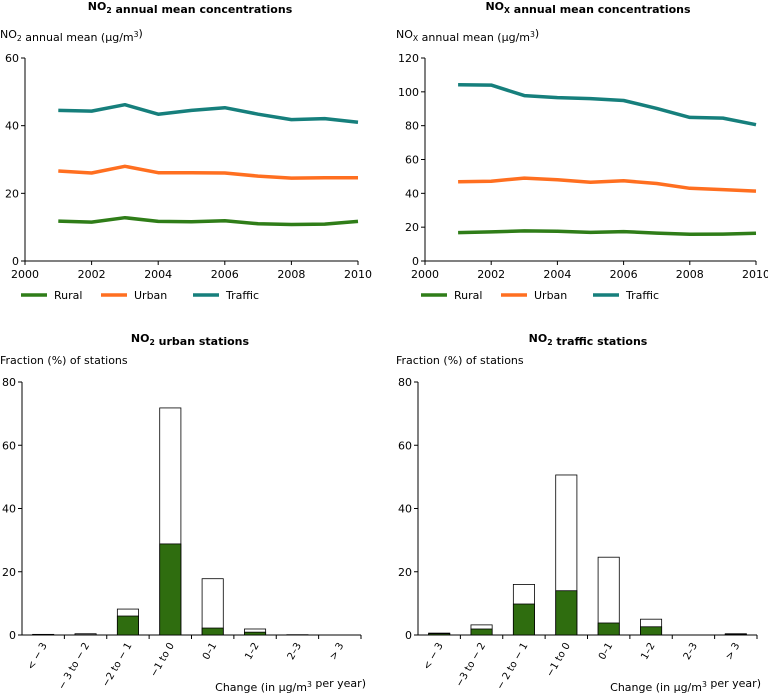  Describe the element at coordinates (408, 58) in the screenshot. I see `y-tick-label: 120` at that location.